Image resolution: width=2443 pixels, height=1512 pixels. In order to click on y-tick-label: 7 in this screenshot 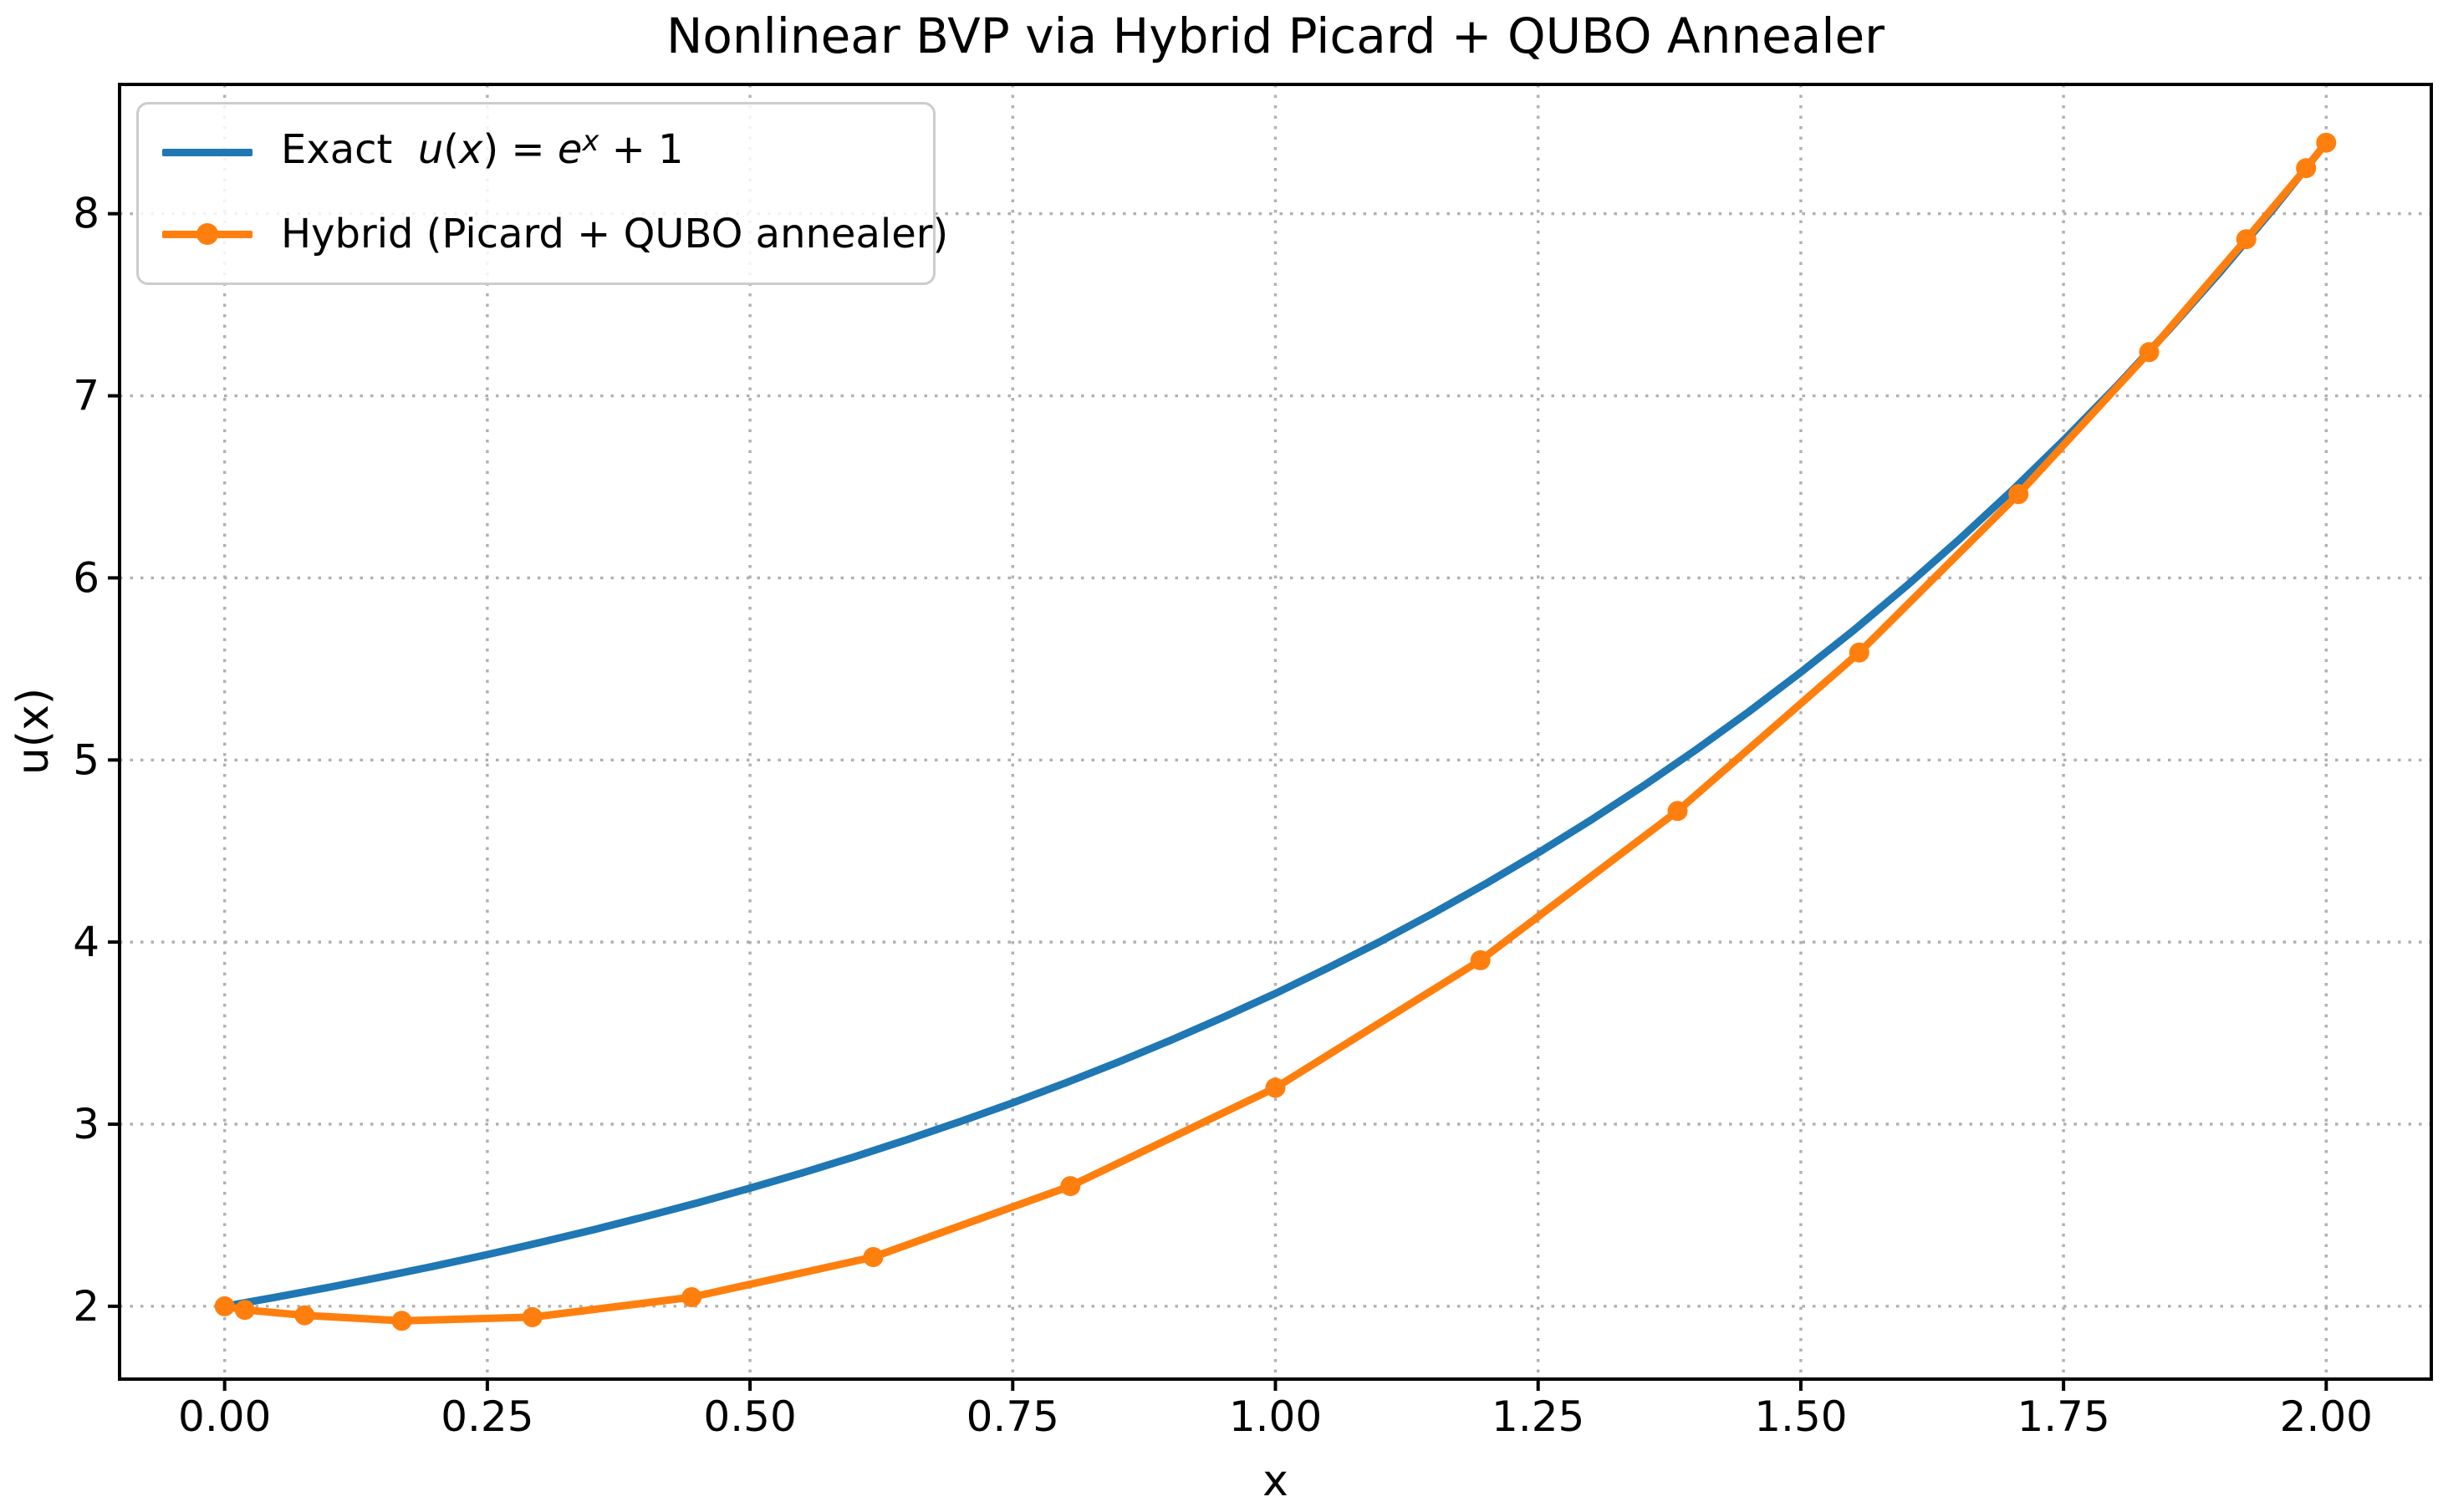, I will do `click(86, 396)`.